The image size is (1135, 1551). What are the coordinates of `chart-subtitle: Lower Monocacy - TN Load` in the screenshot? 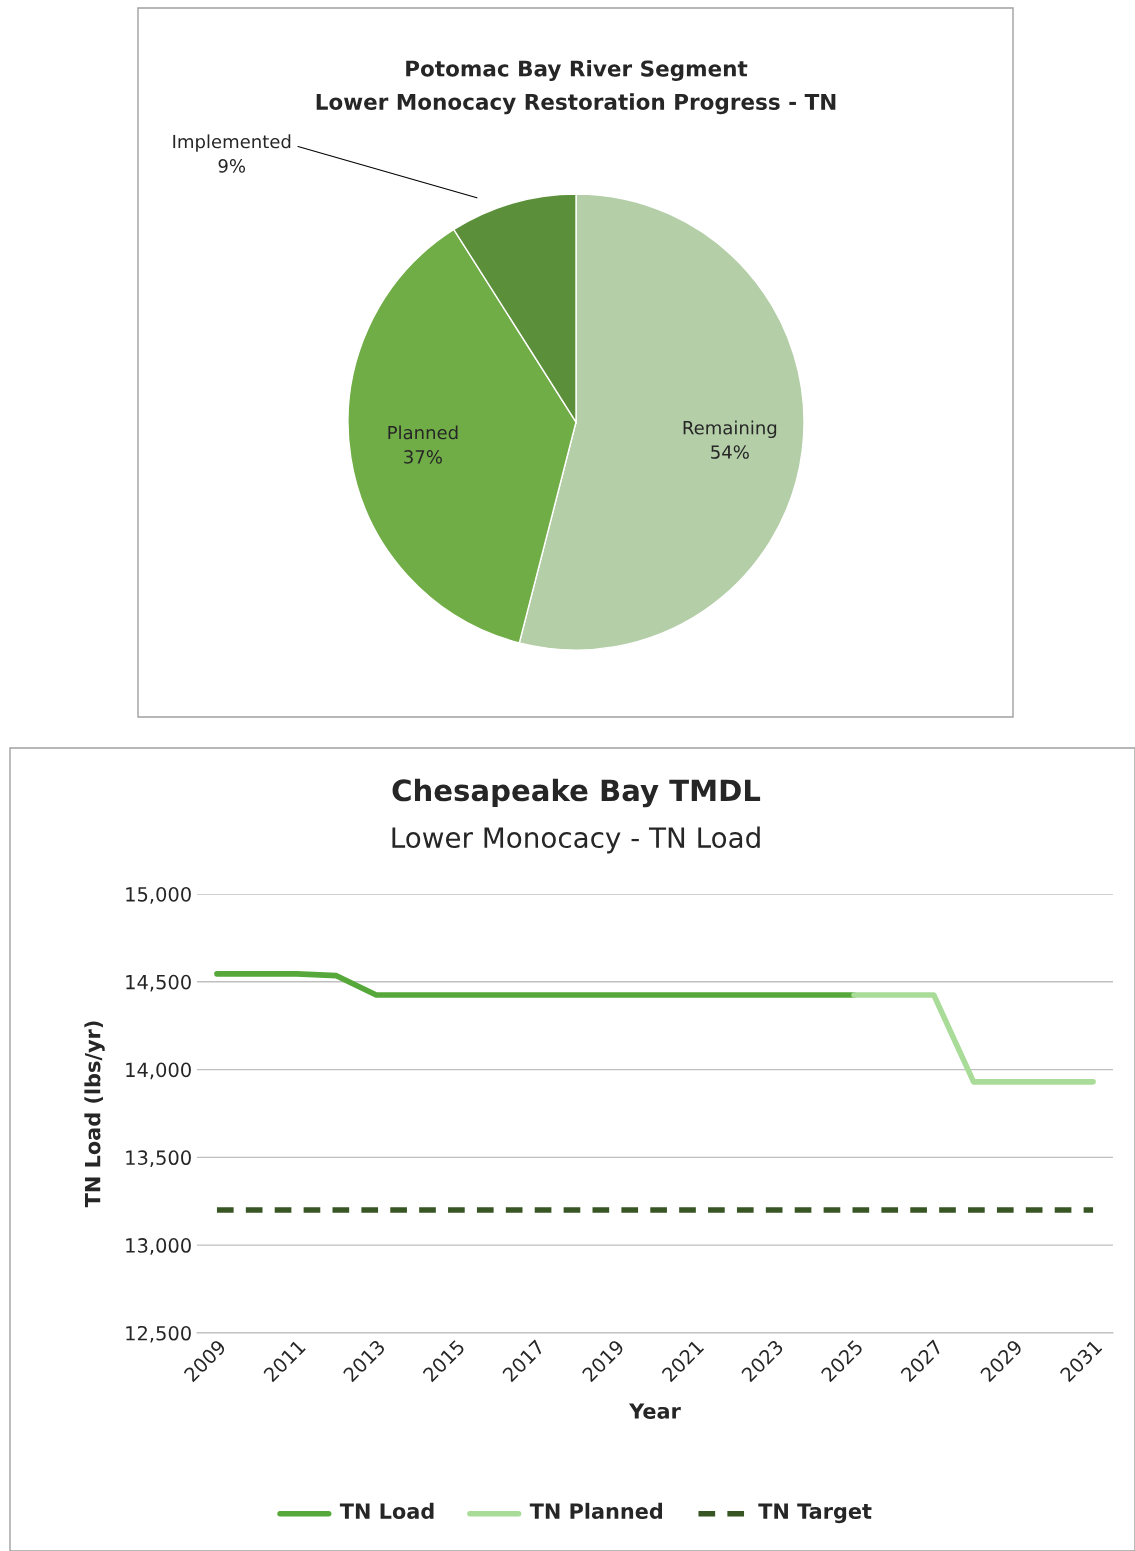 It's located at (576, 840).